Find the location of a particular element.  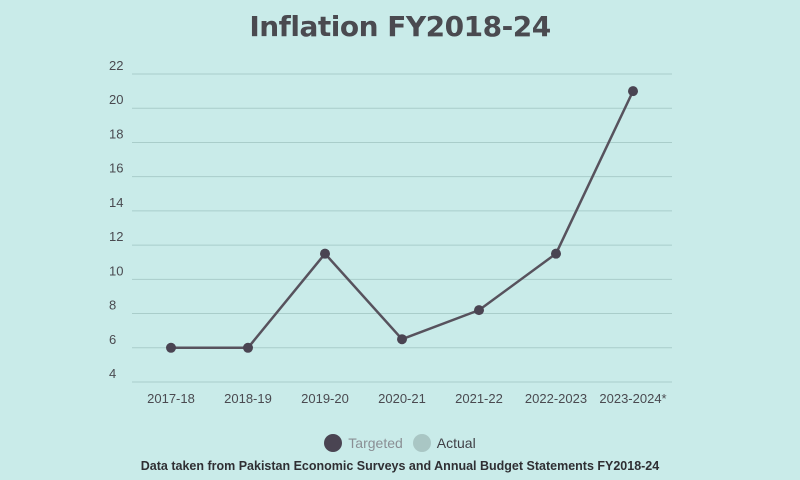

x-tick-label: 2018-19 is located at coordinates (248, 398).